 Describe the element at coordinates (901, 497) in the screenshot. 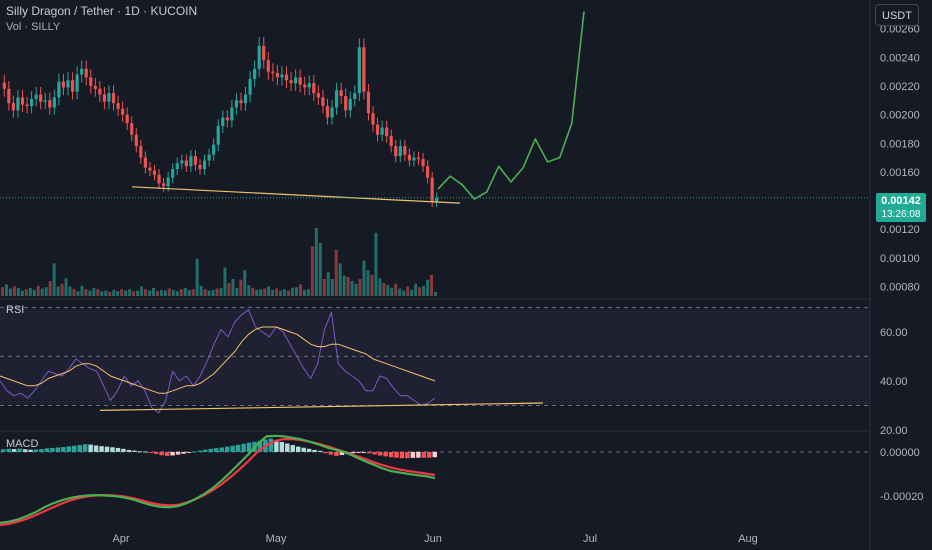

I see `macd-tick-label: -0.00020` at that location.